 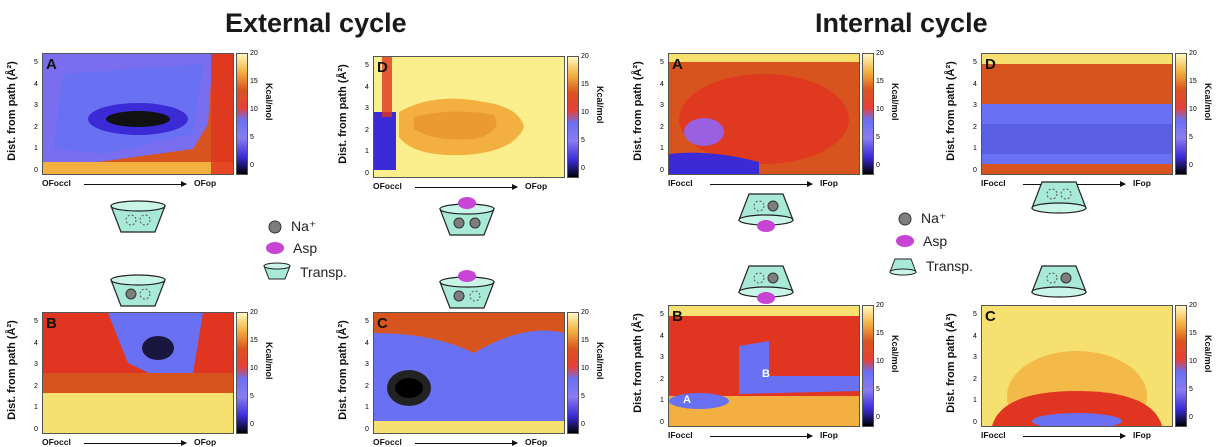 What do you see at coordinates (138, 114) in the screenshot?
I see `energy-map-ext-A: A` at bounding box center [138, 114].